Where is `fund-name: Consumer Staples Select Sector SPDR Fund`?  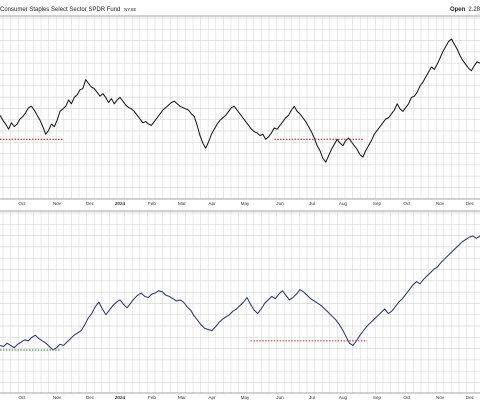 fund-name: Consumer Staples Select Sector SPDR Fund is located at coordinates (60, 10).